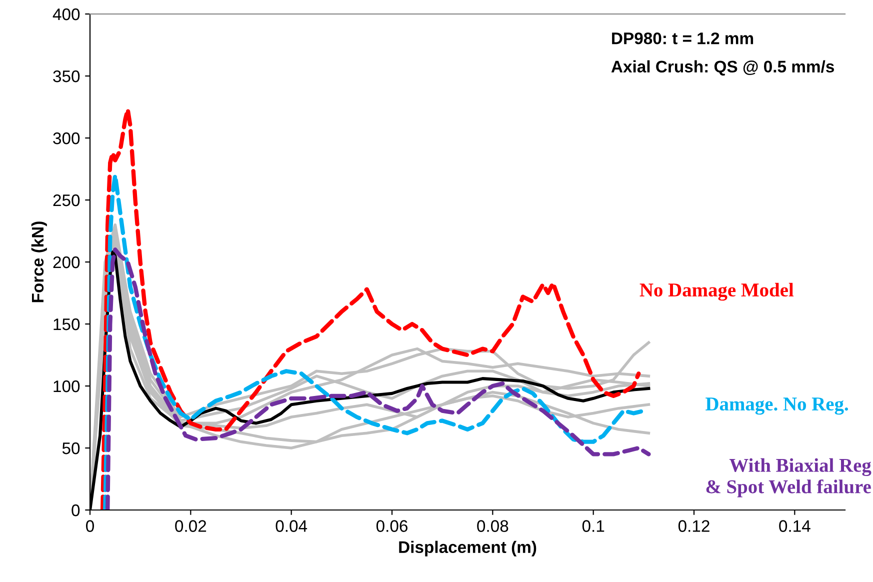  What do you see at coordinates (292, 526) in the screenshot?
I see `x-tick-label: 0.04` at bounding box center [292, 526].